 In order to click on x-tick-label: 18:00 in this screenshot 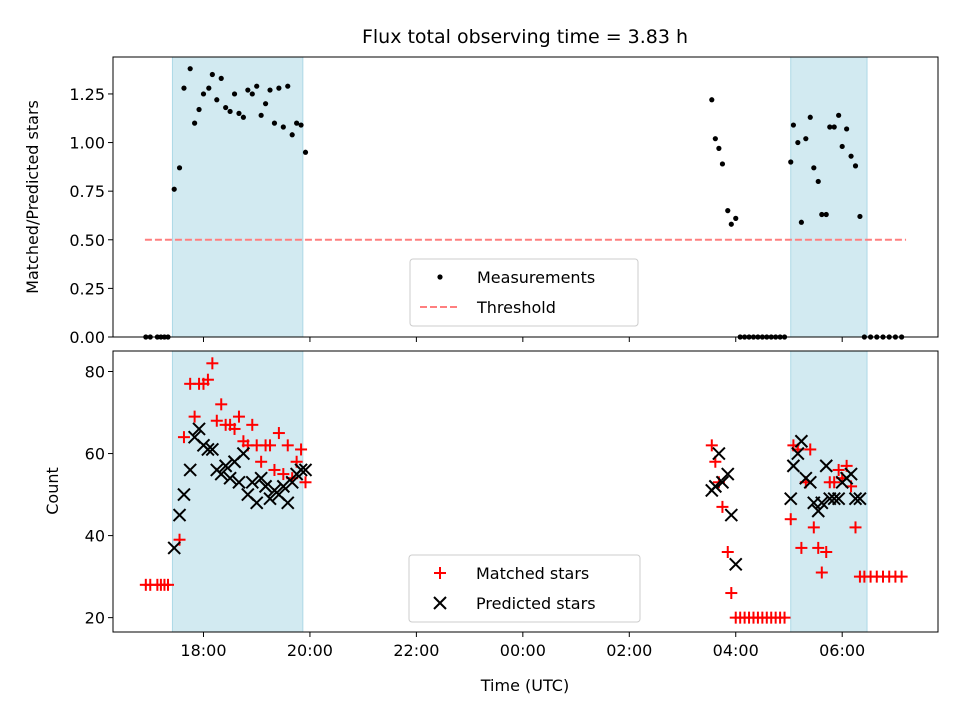, I will do `click(203, 650)`.